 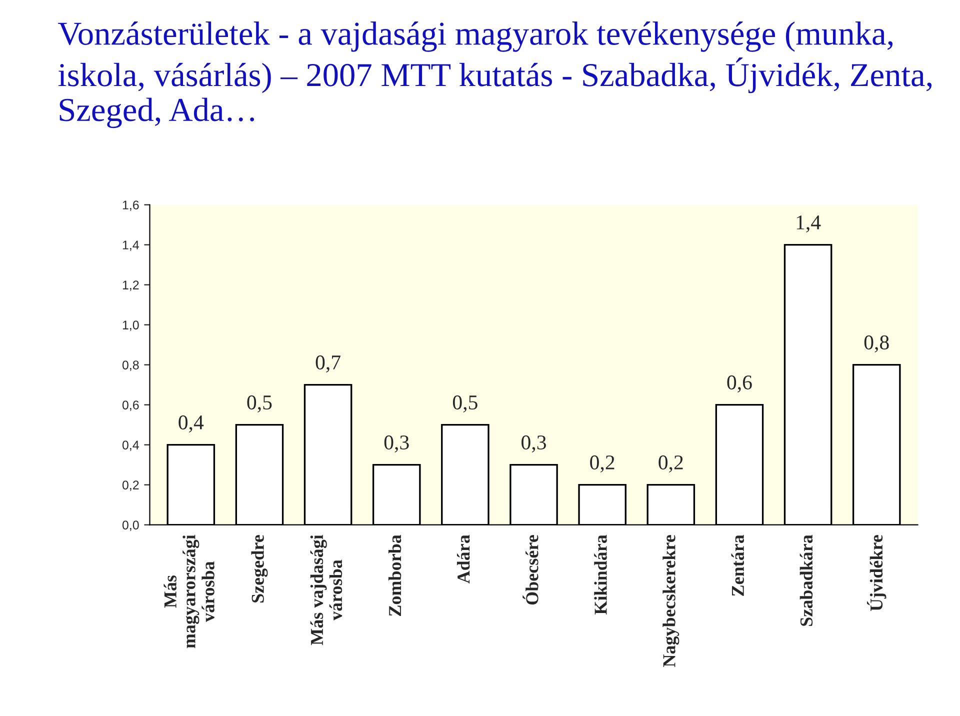 What do you see at coordinates (395, 575) in the screenshot?
I see `x-tick-label: Zomborba` at bounding box center [395, 575].